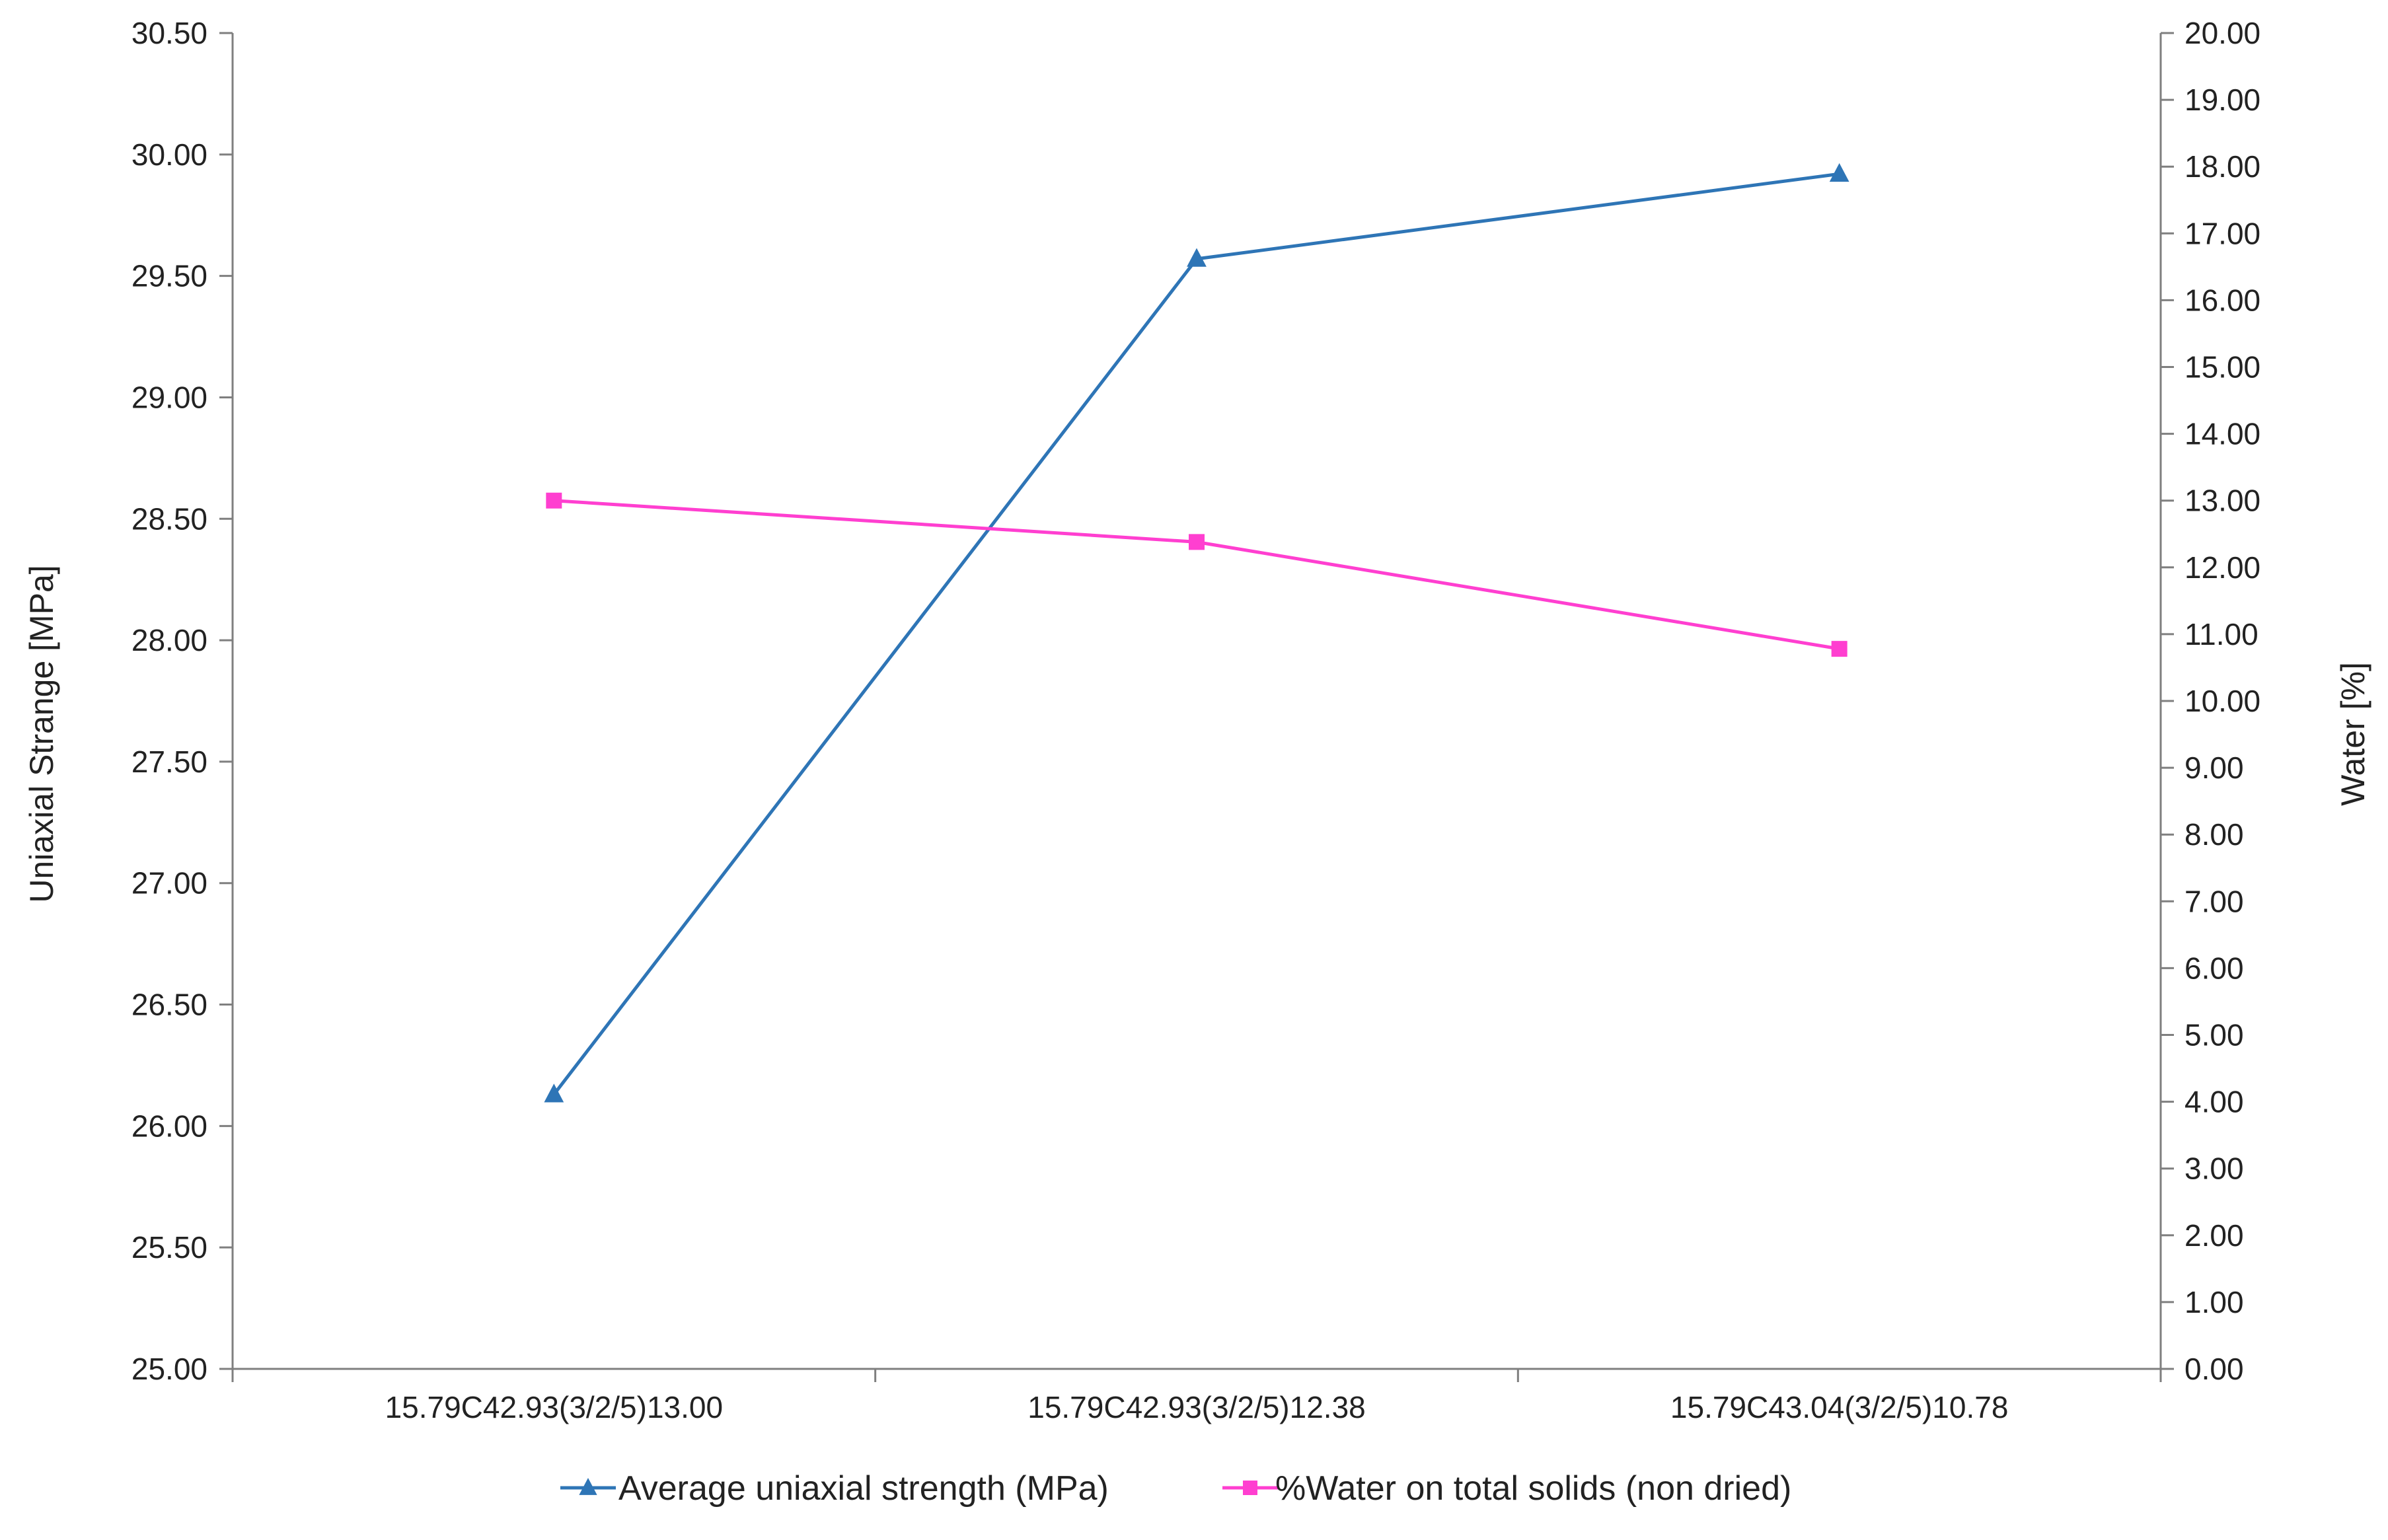  Describe the element at coordinates (169, 1005) in the screenshot. I see `left-axis-tick-label: 26.50` at that location.